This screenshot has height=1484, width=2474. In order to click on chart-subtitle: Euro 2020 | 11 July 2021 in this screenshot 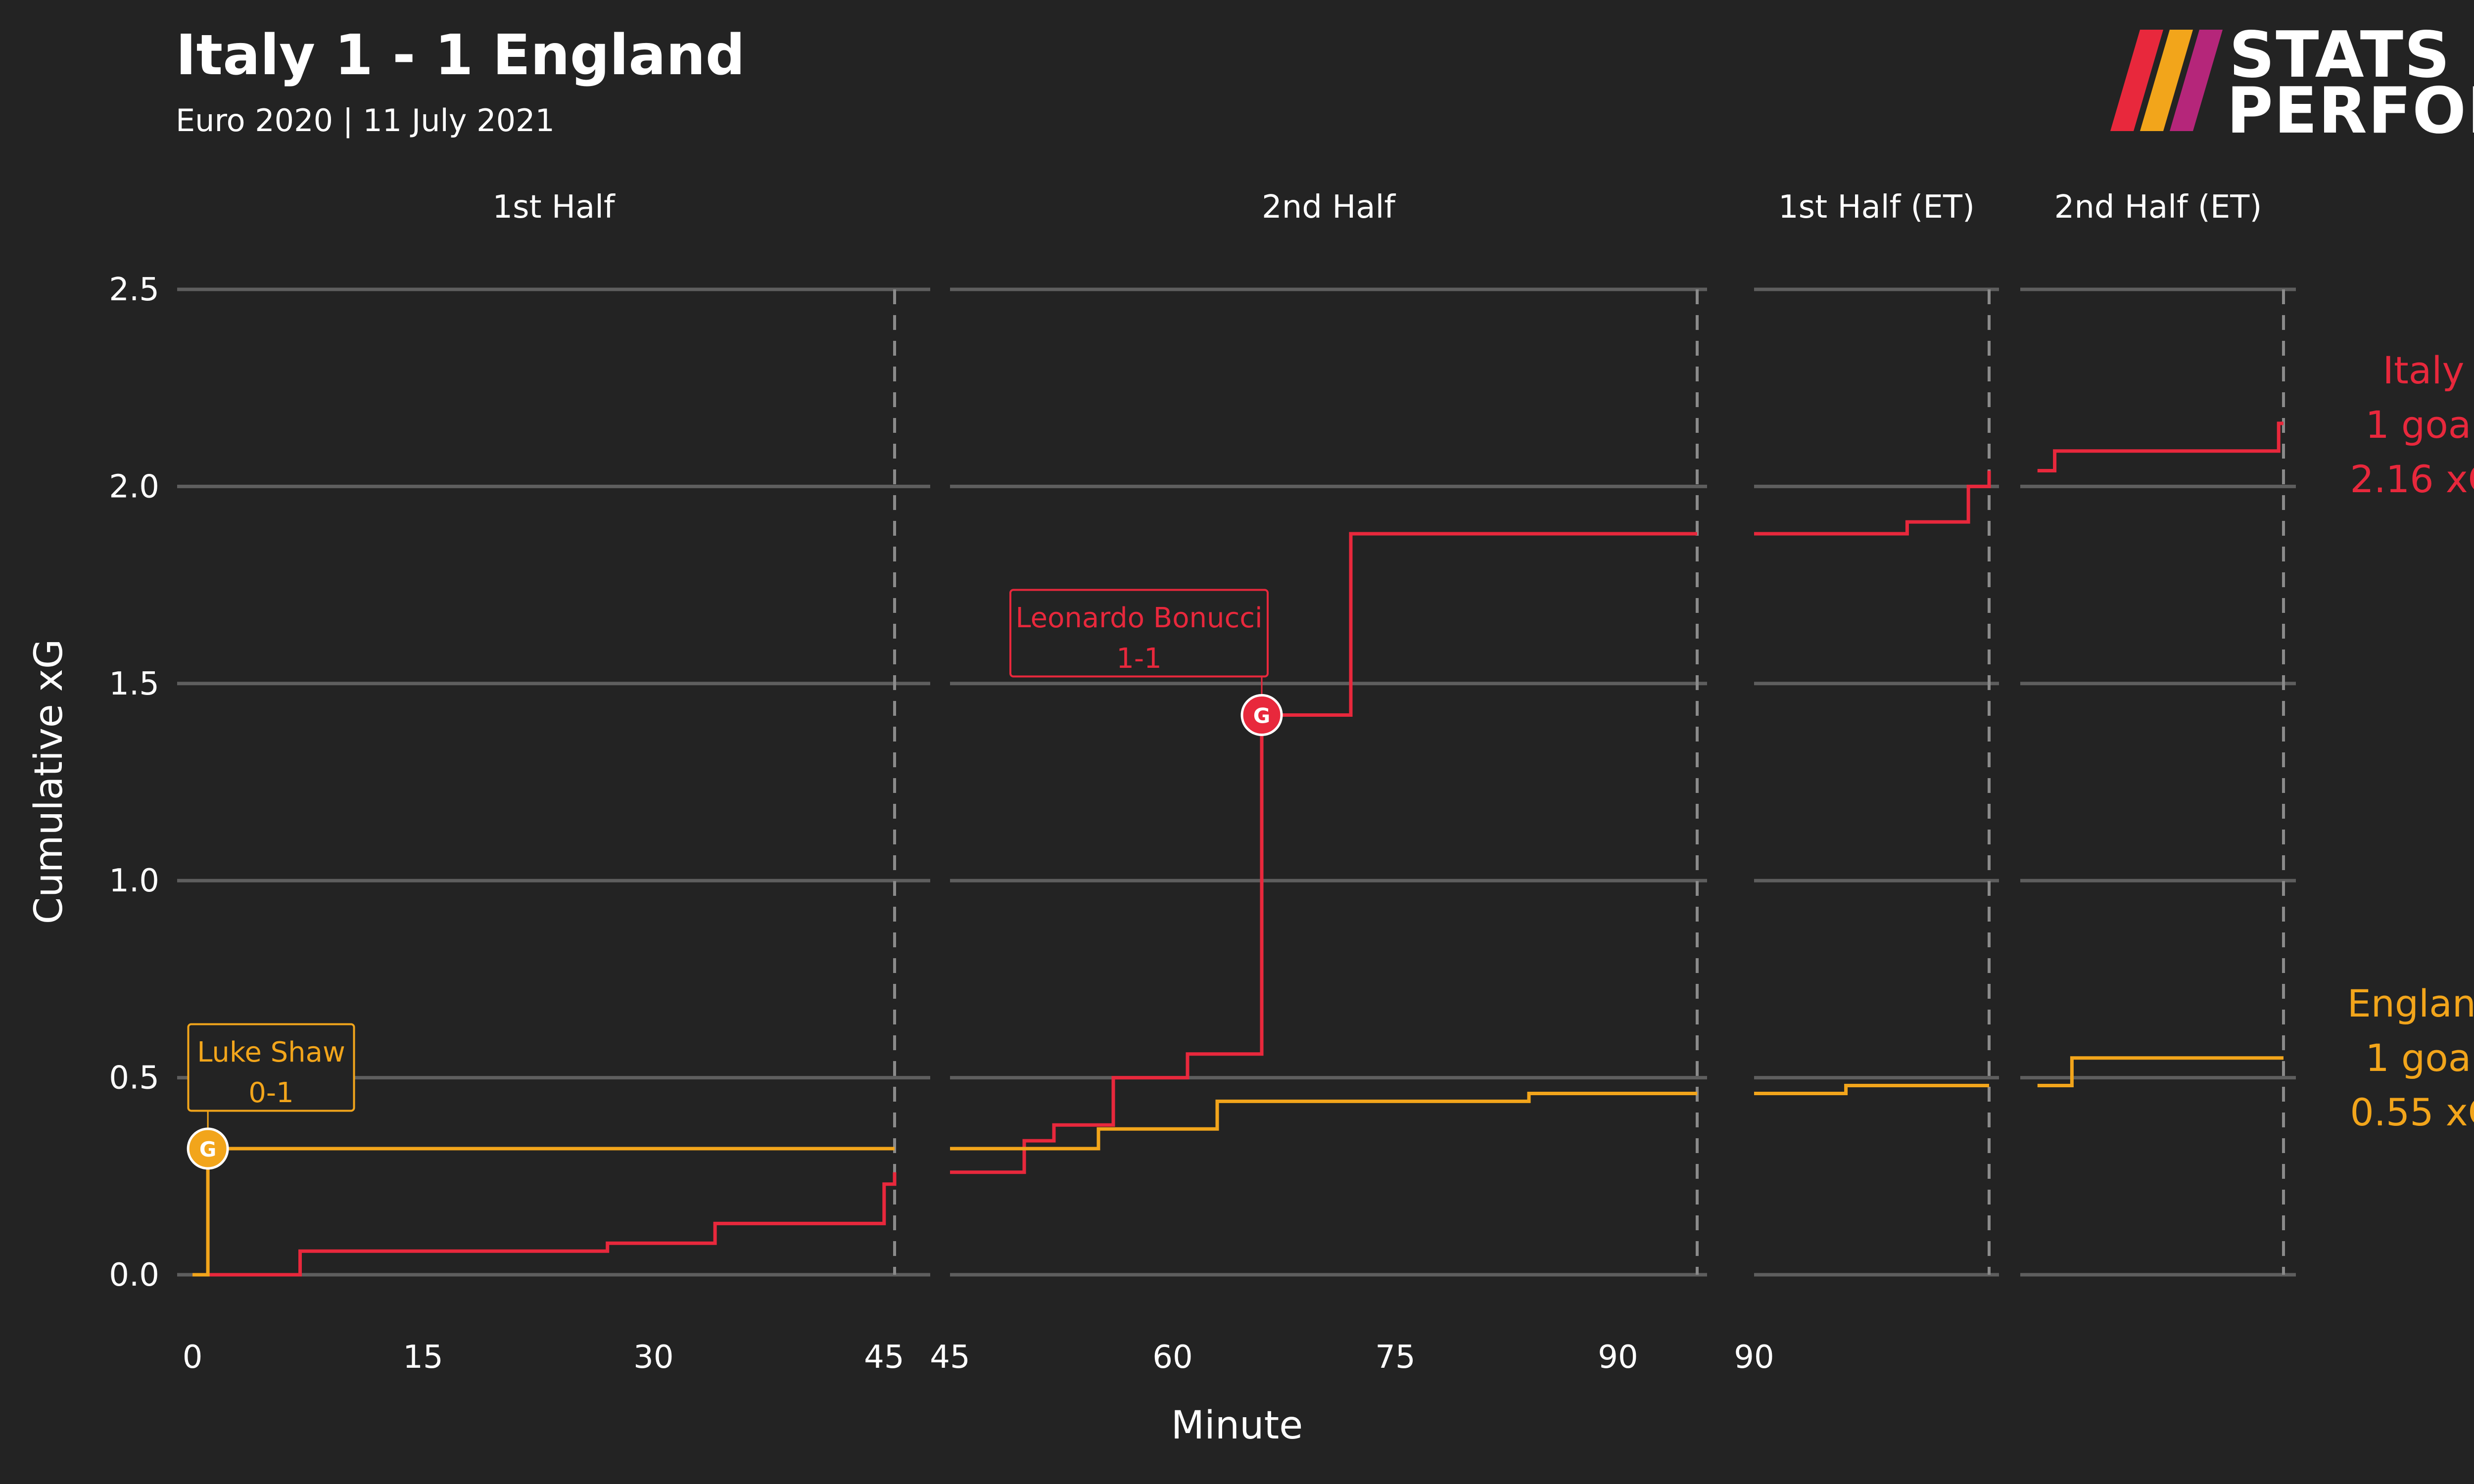, I will do `click(366, 120)`.